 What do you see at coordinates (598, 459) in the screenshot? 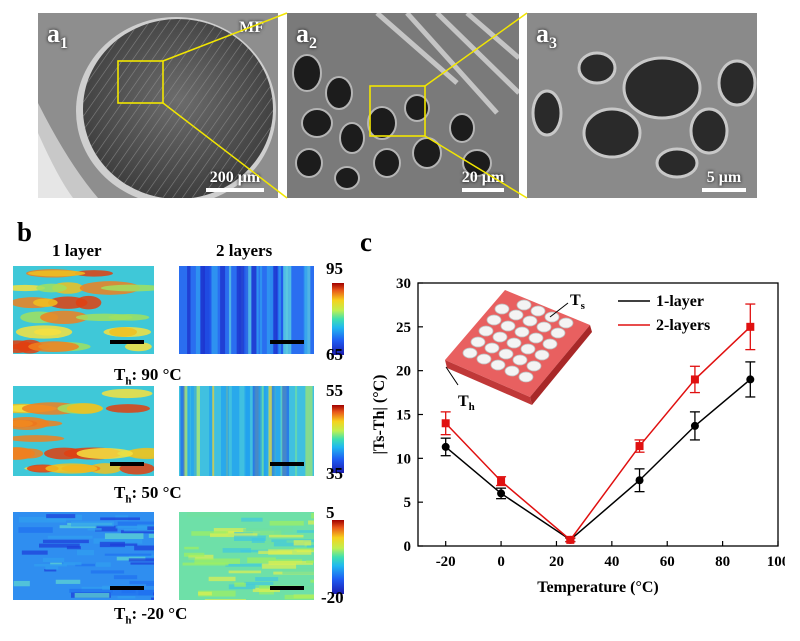
I see `series-line-1-layer` at bounding box center [598, 459].